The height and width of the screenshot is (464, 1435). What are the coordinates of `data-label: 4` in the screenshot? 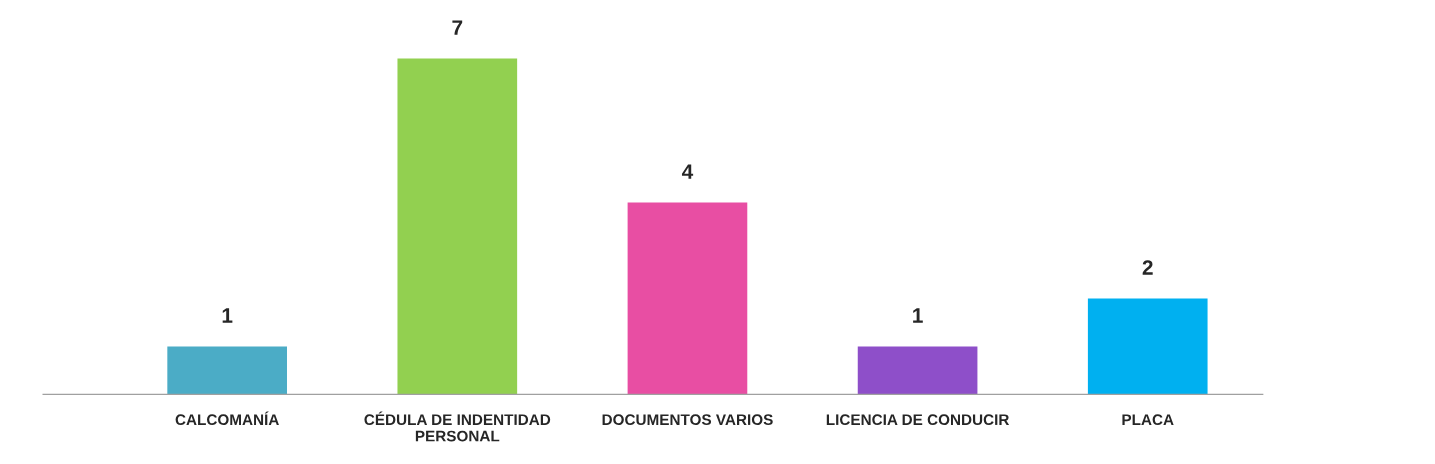 It's located at (687, 171).